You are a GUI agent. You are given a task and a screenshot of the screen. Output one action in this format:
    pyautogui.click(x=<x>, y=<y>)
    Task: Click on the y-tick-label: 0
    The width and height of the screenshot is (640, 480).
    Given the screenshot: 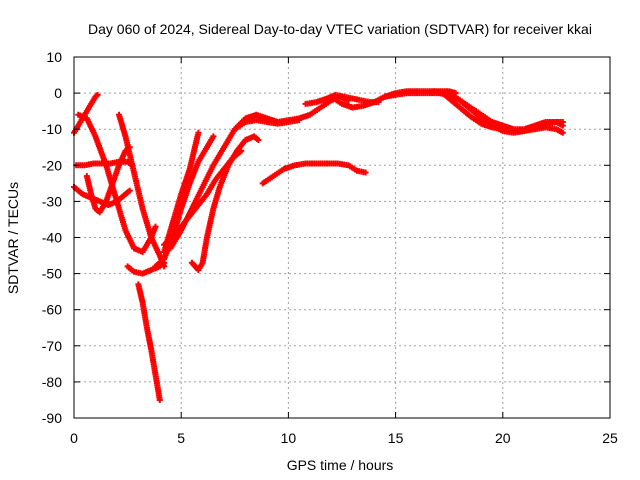 What is the action you would take?
    pyautogui.click(x=58, y=93)
    